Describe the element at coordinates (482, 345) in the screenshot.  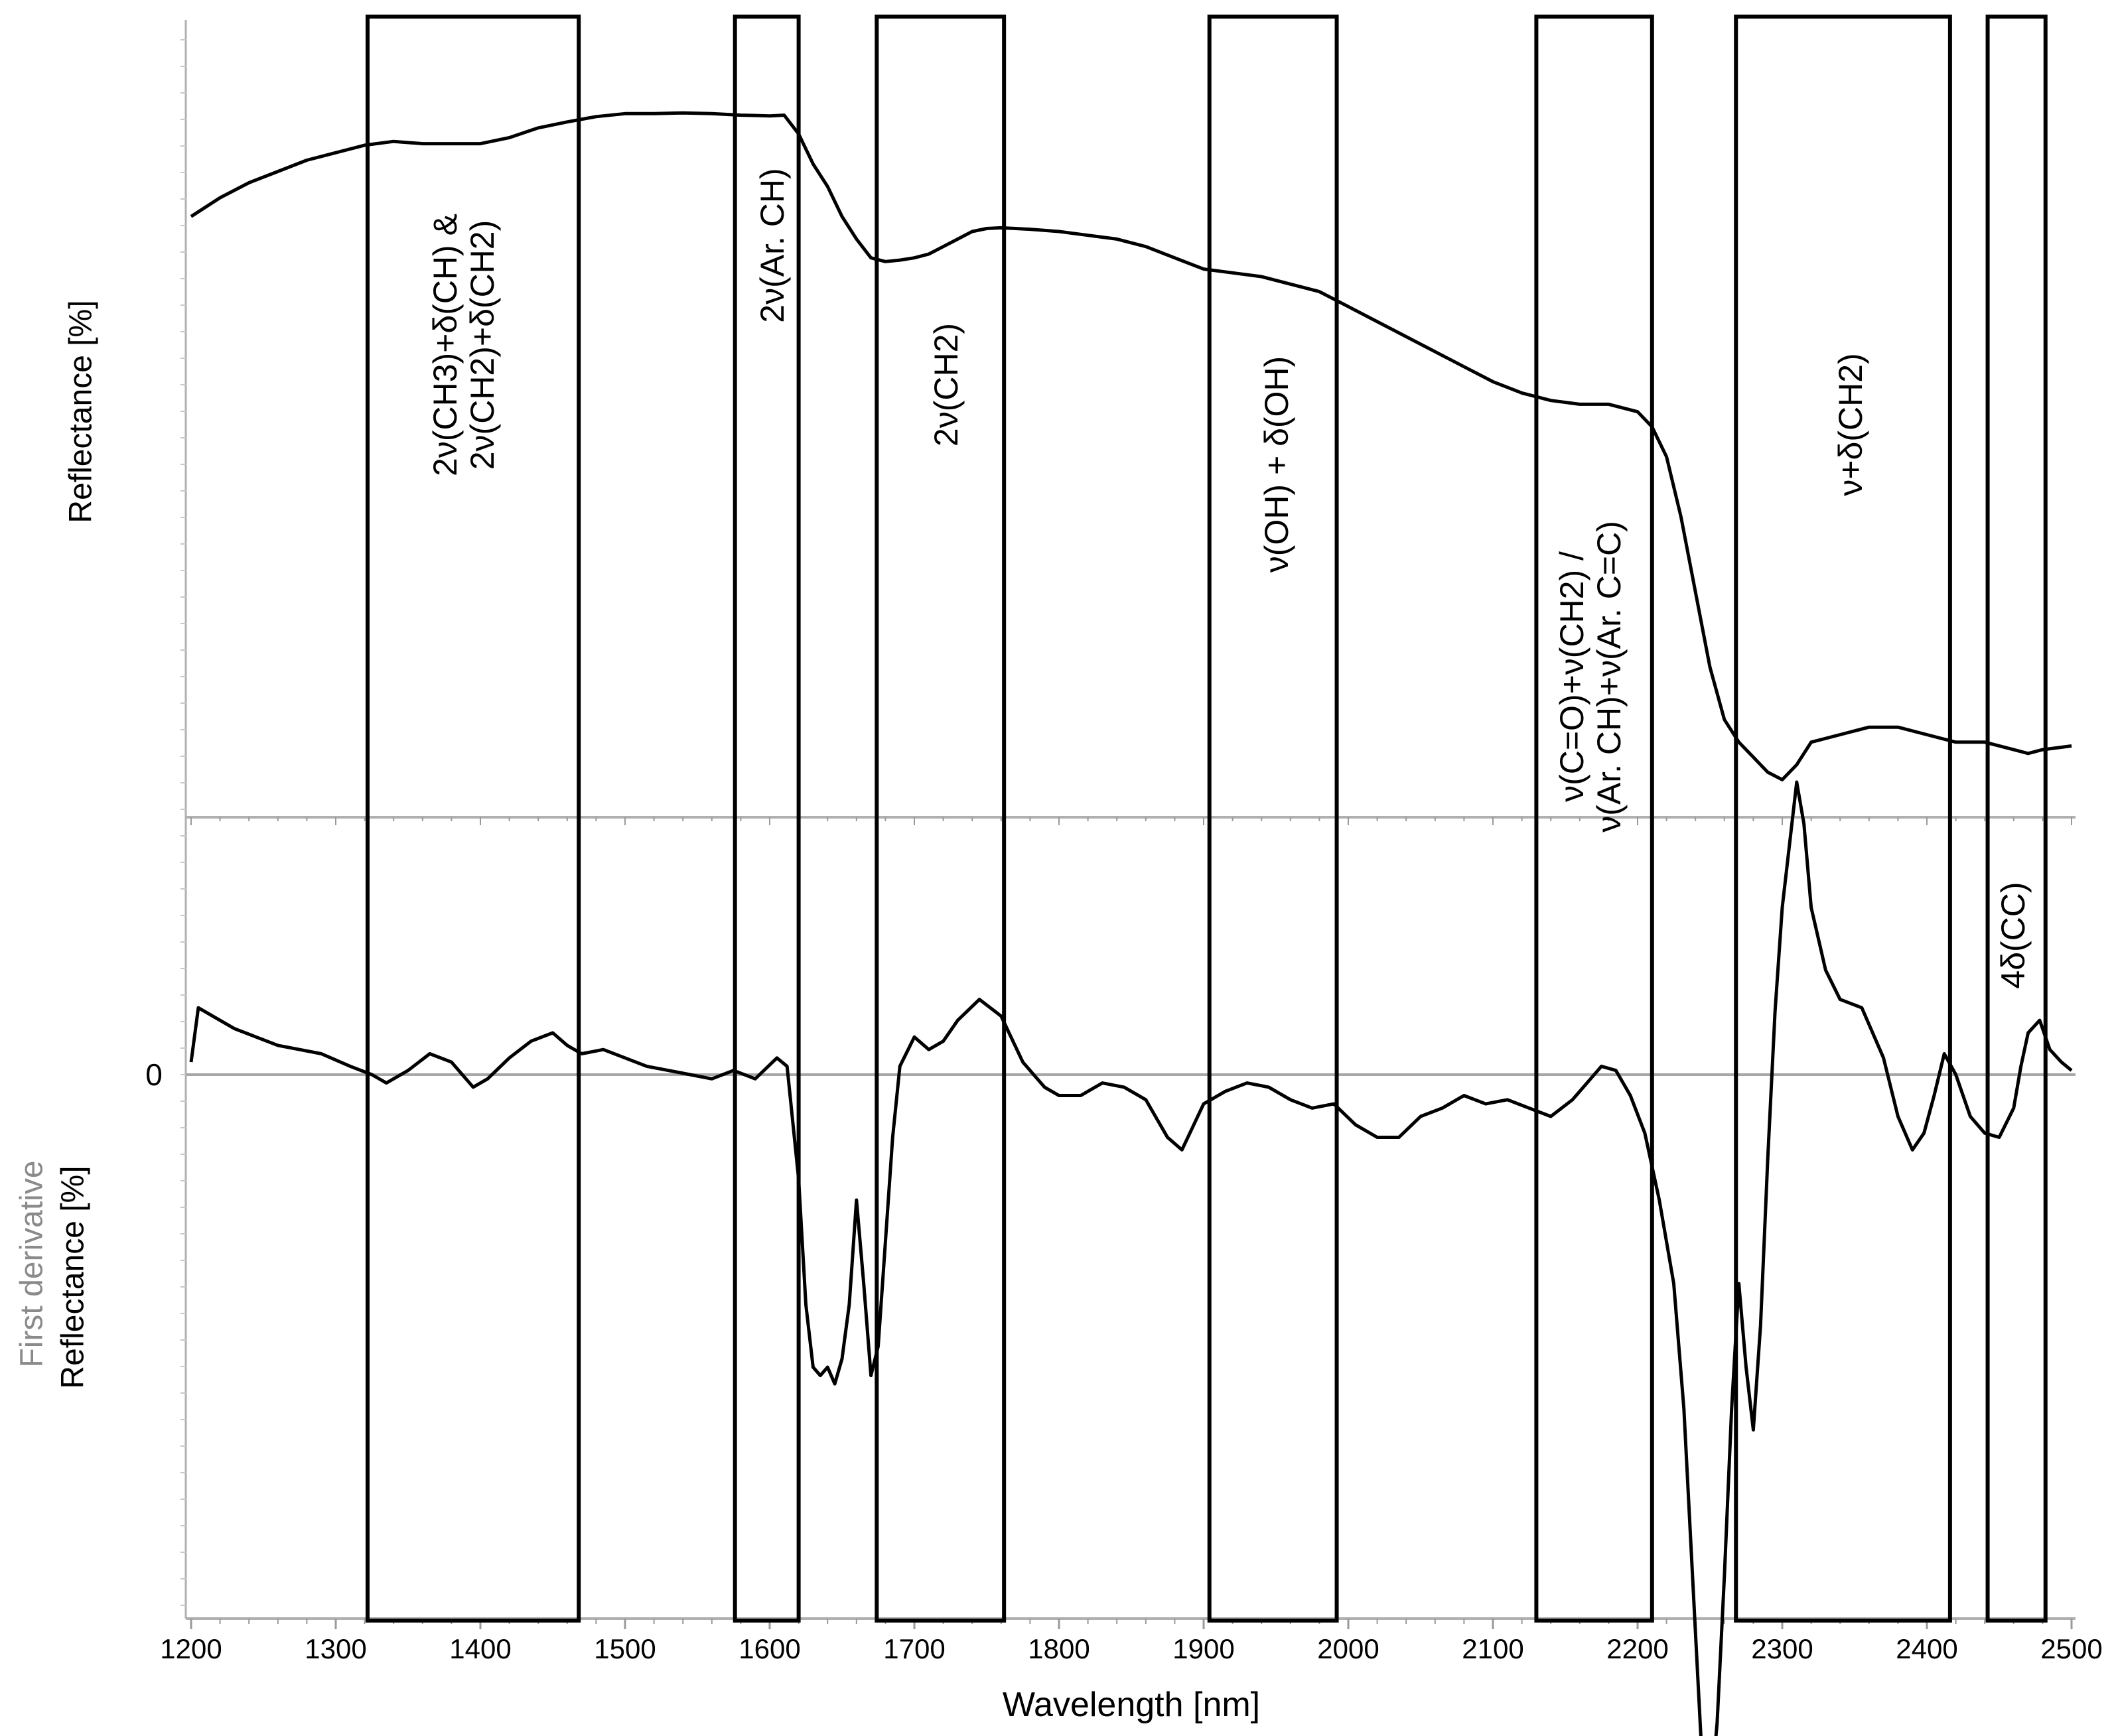
I see `band-label: 2ν(CH2)+δ(CH2)` at that location.